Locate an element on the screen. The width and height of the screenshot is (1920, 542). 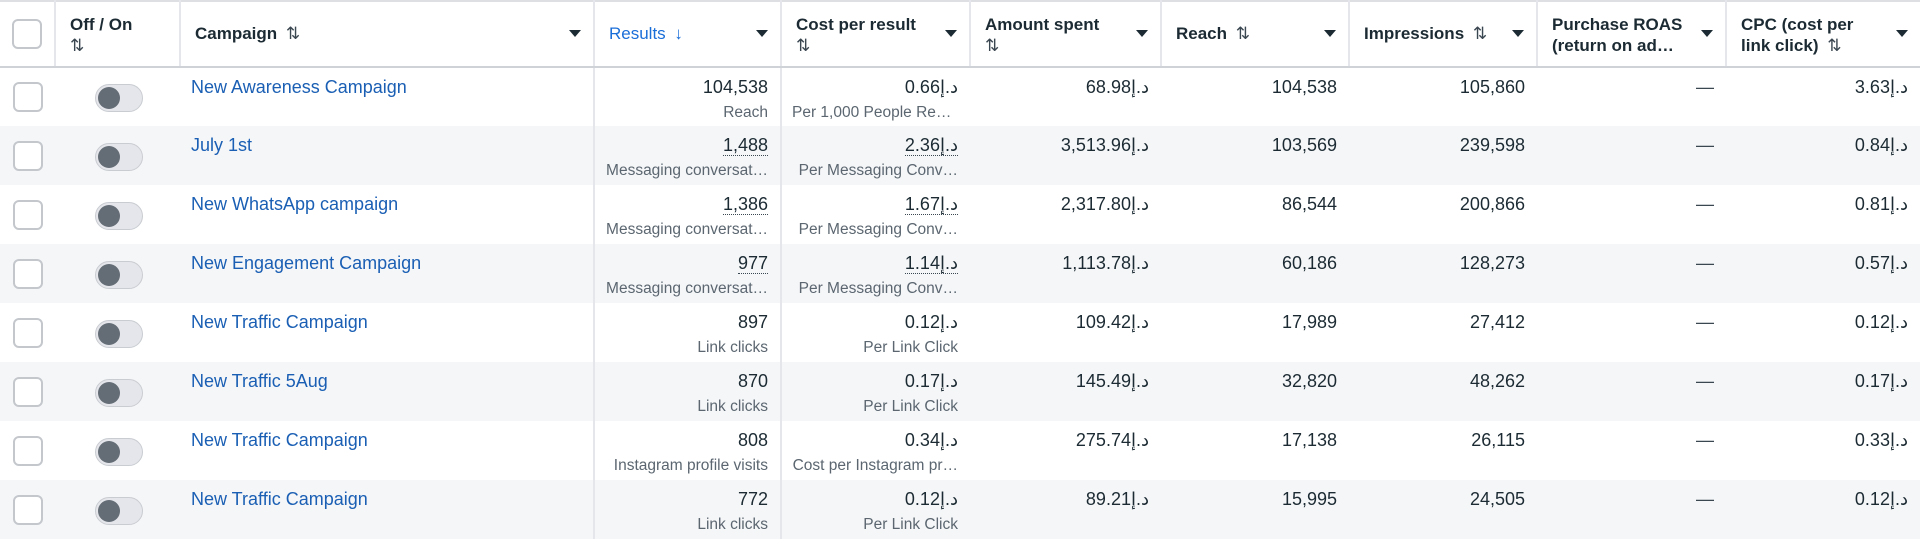
select-all-checkbox is located at coordinates (27, 34).